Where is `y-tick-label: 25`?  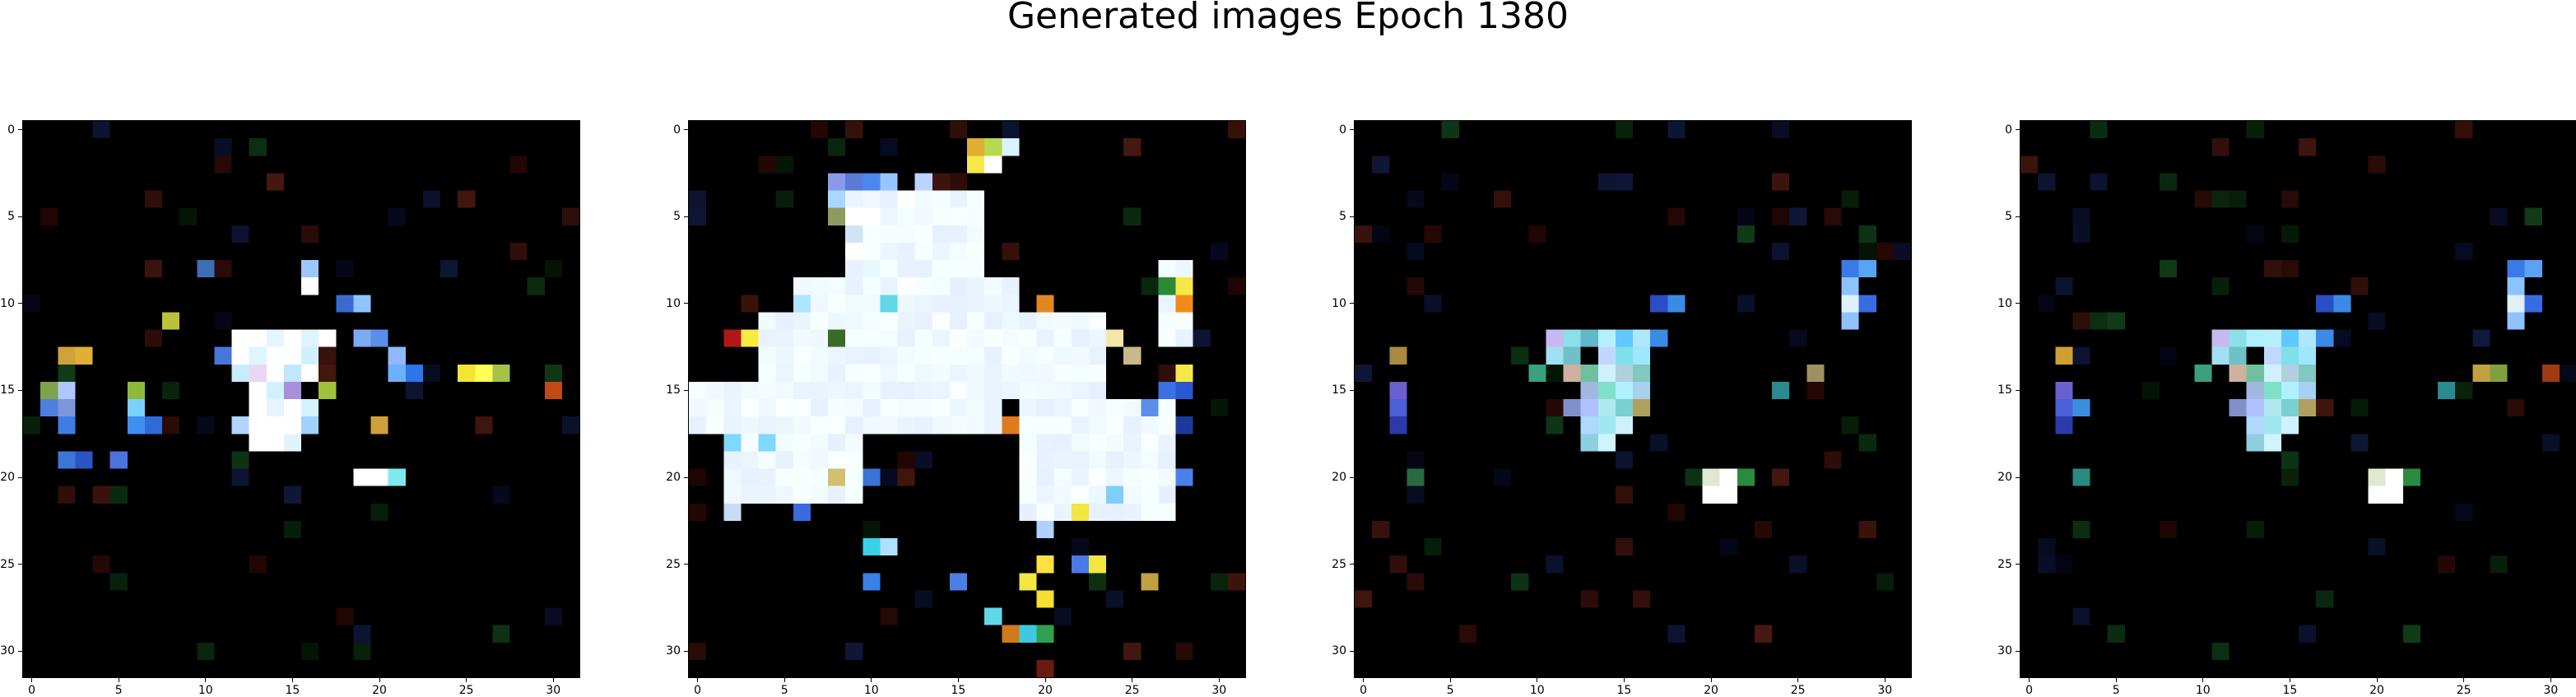
y-tick-label: 25 is located at coordinates (7, 564).